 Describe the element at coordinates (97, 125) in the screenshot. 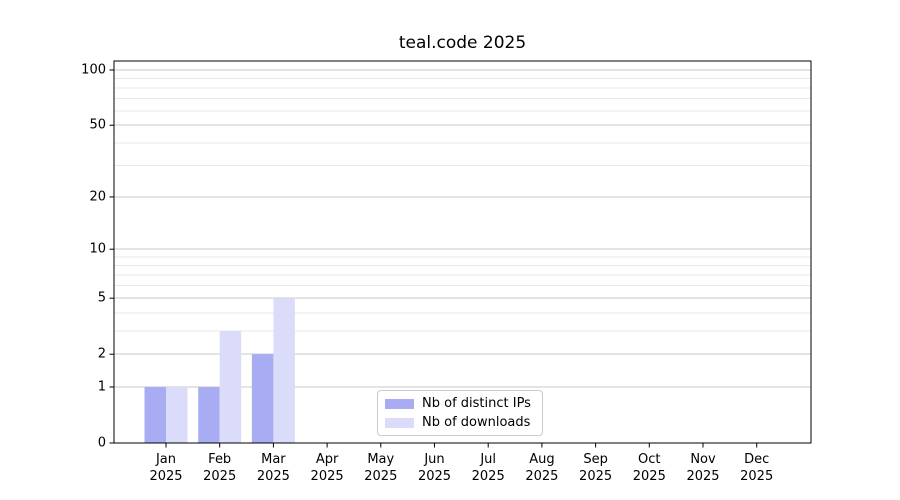

I see `y-tick-label: 50` at that location.